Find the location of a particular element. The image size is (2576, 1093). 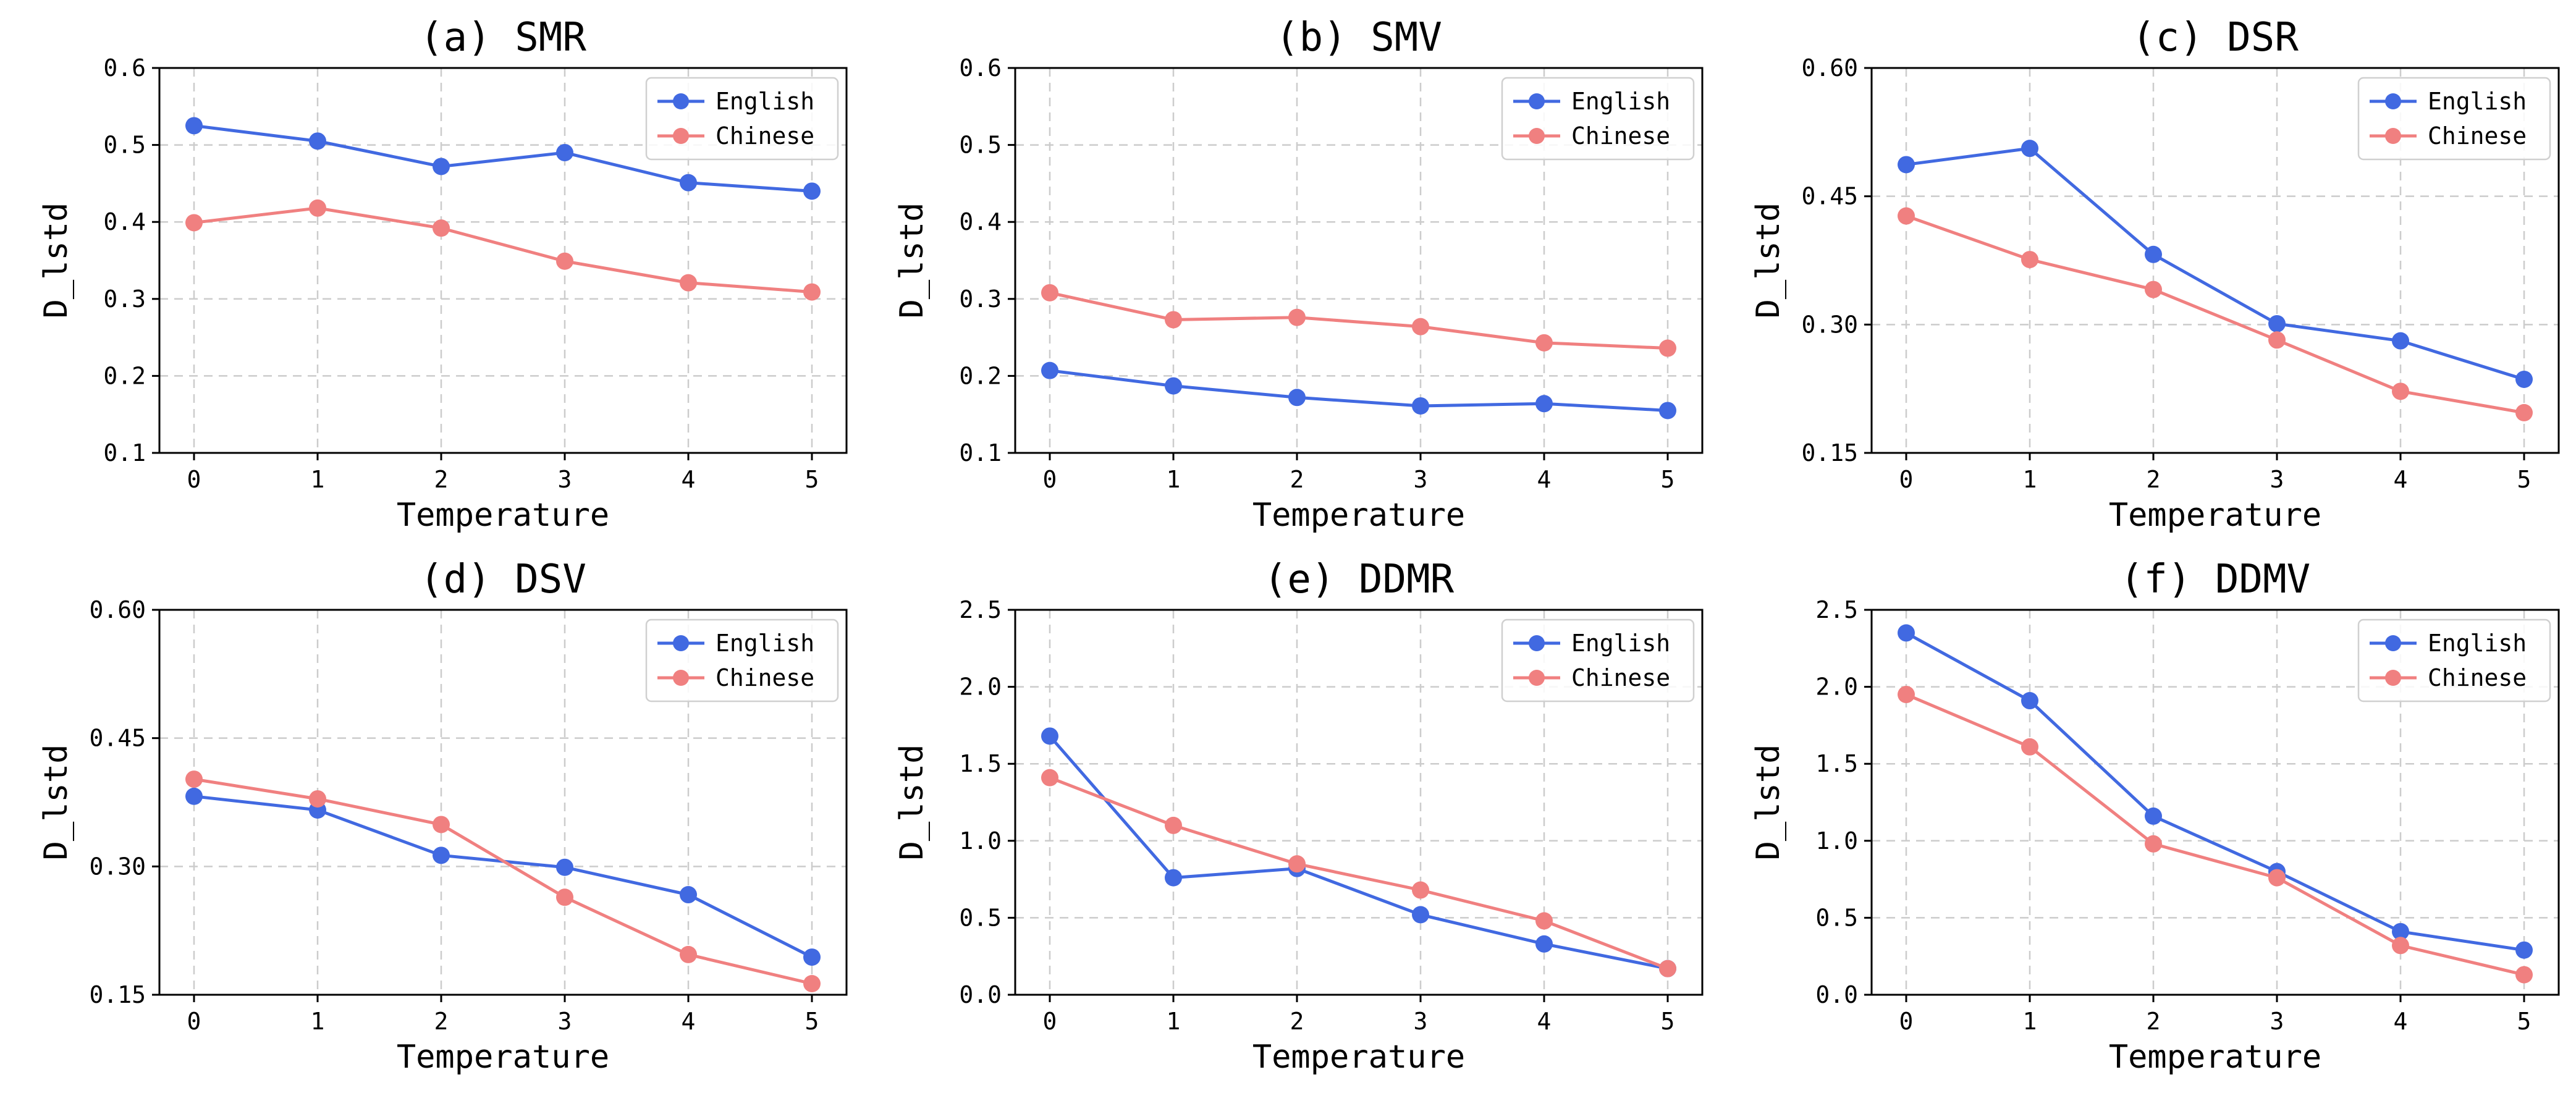

y-tick-label: 0.0 is located at coordinates (980, 994).